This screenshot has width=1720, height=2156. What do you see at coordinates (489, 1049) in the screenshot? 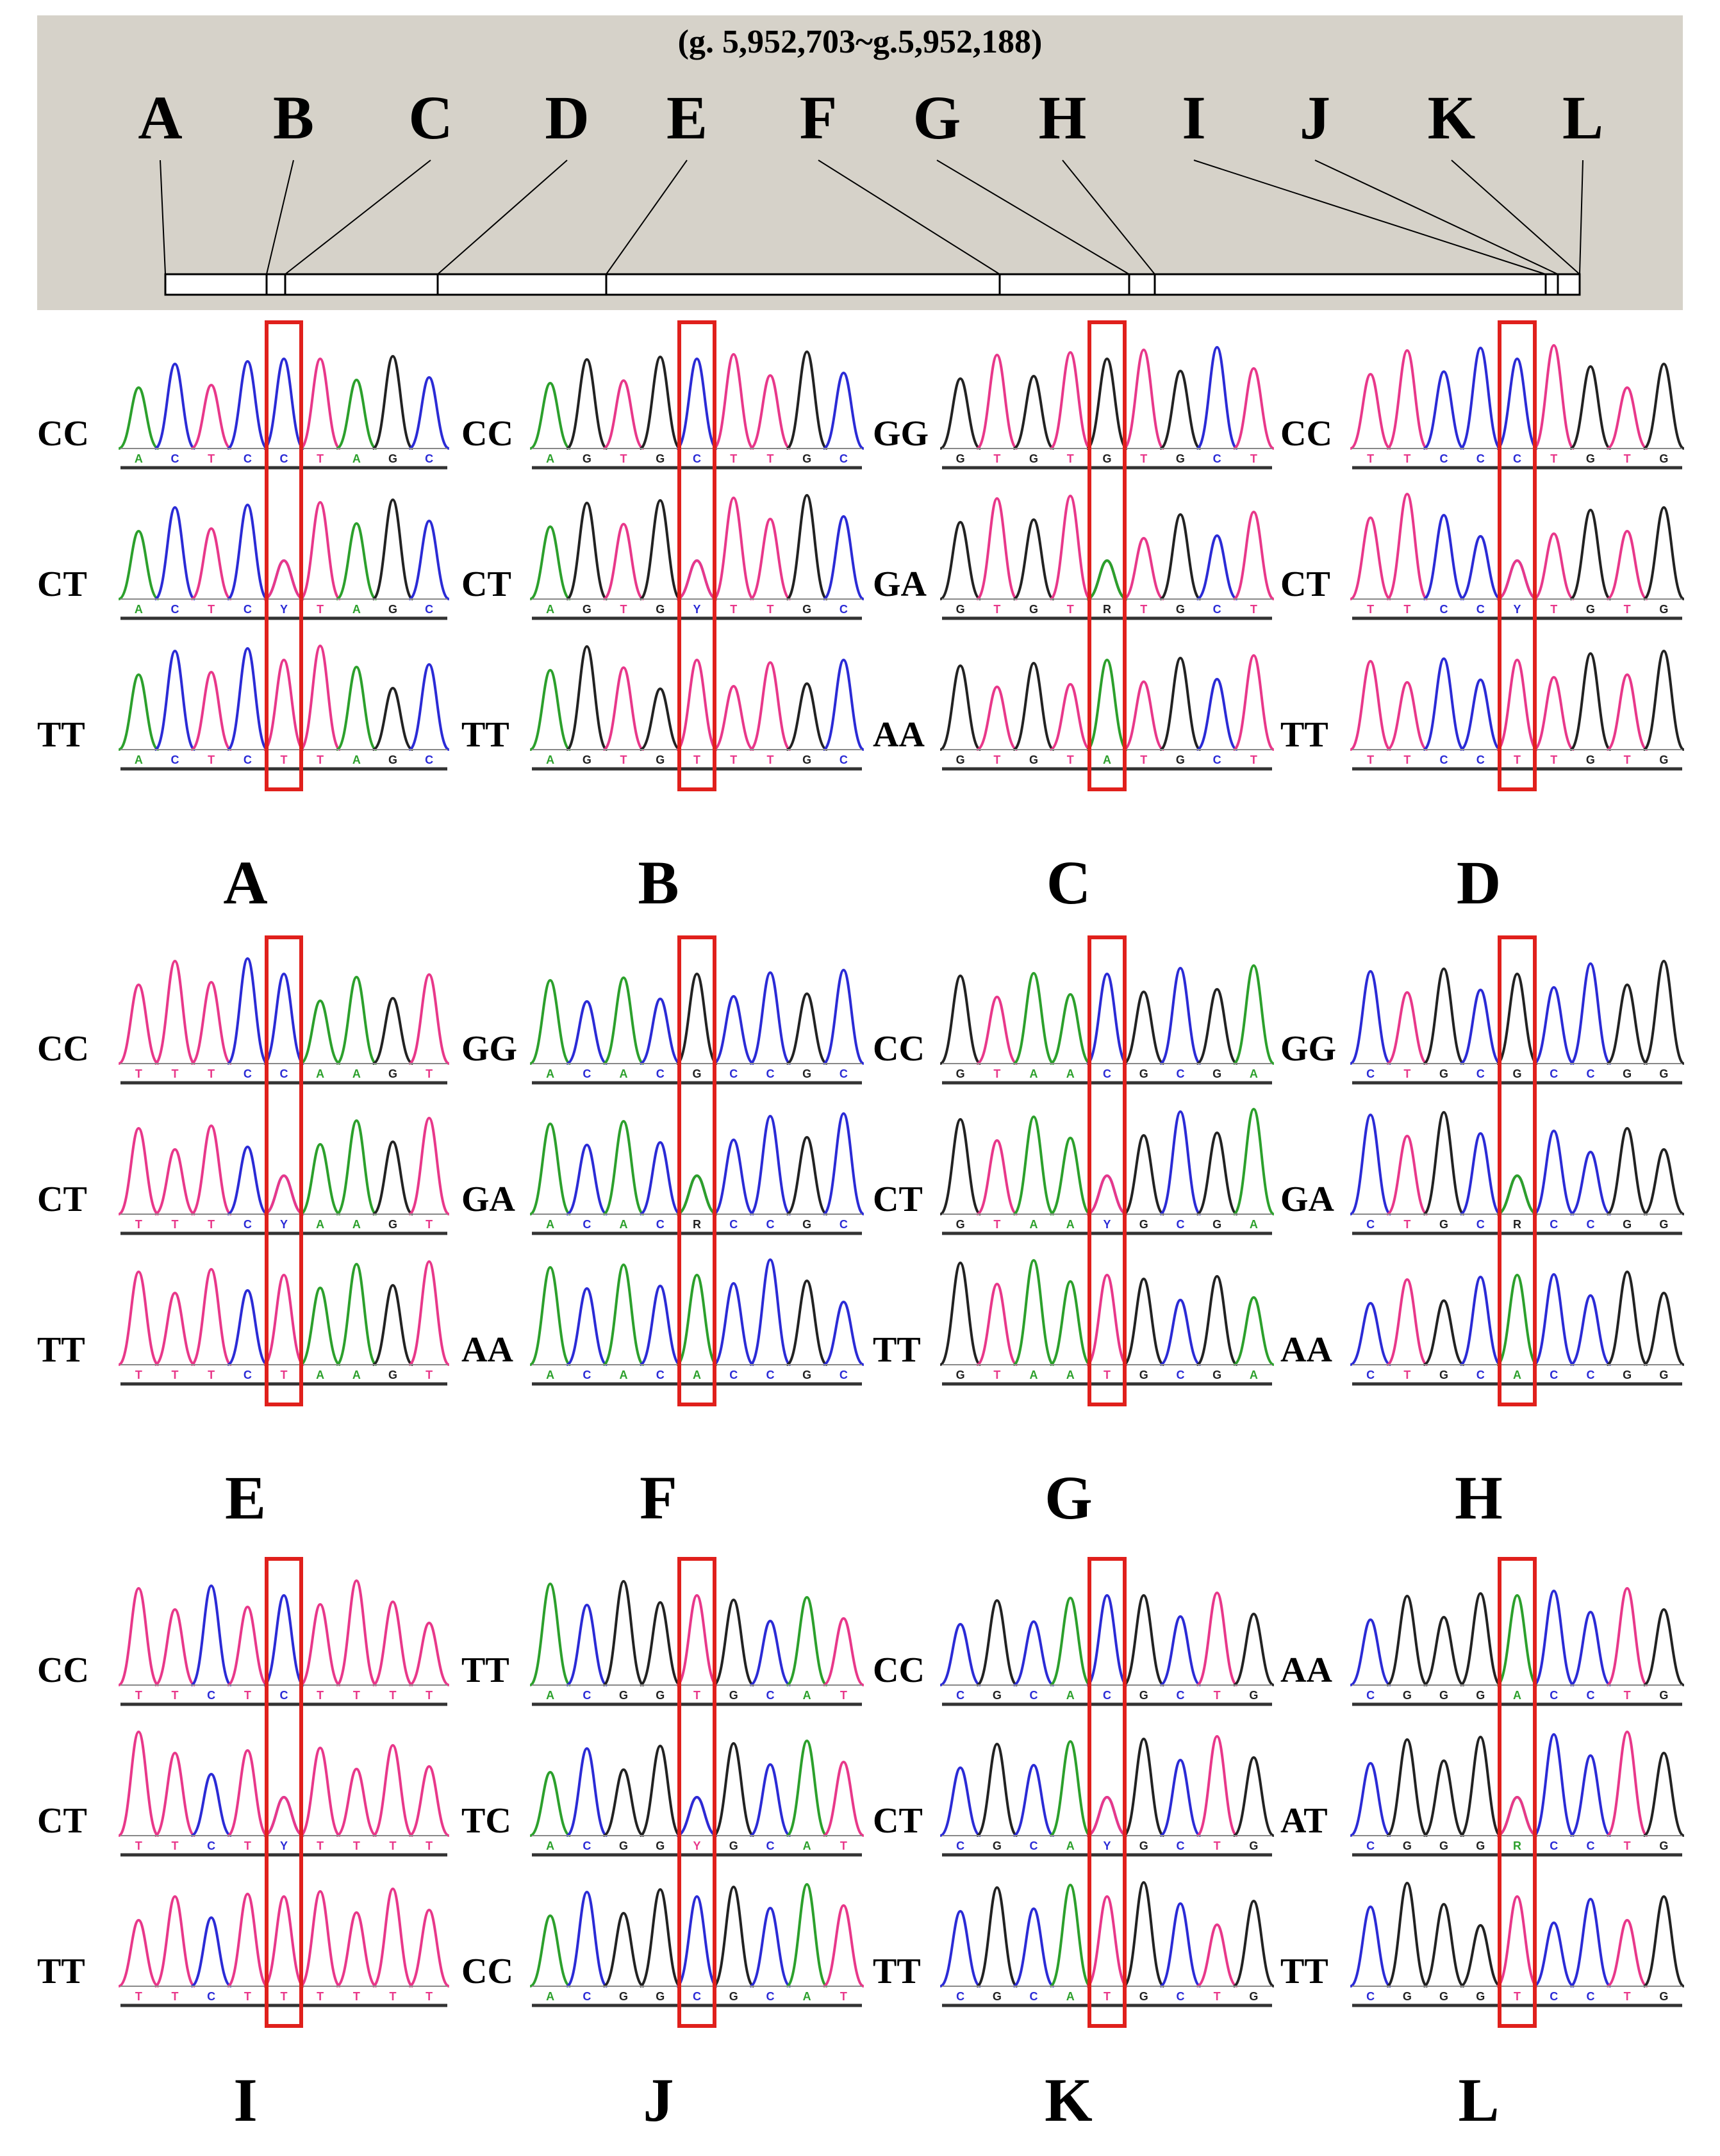
I see `genotype-label: GG` at bounding box center [489, 1049].